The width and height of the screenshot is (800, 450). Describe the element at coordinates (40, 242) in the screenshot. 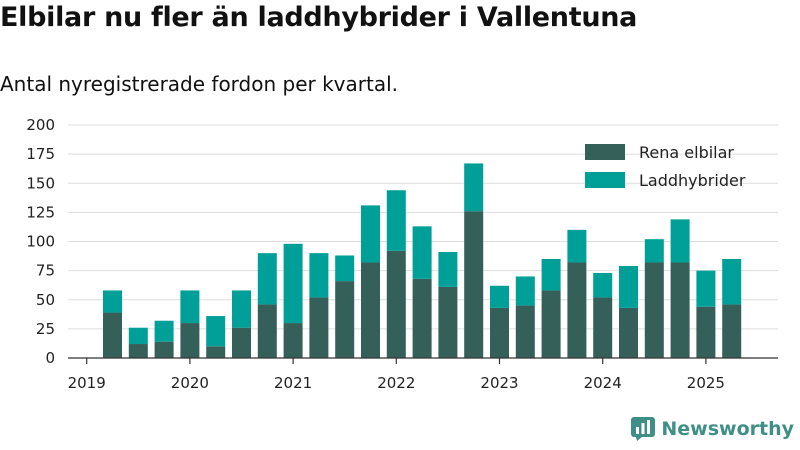

I see `y-tick-label: 100` at that location.